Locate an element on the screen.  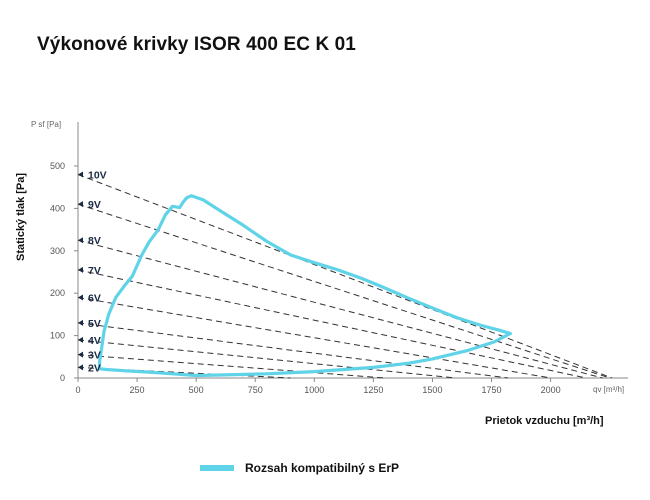
x-tick-label: 500 is located at coordinates (196, 390).